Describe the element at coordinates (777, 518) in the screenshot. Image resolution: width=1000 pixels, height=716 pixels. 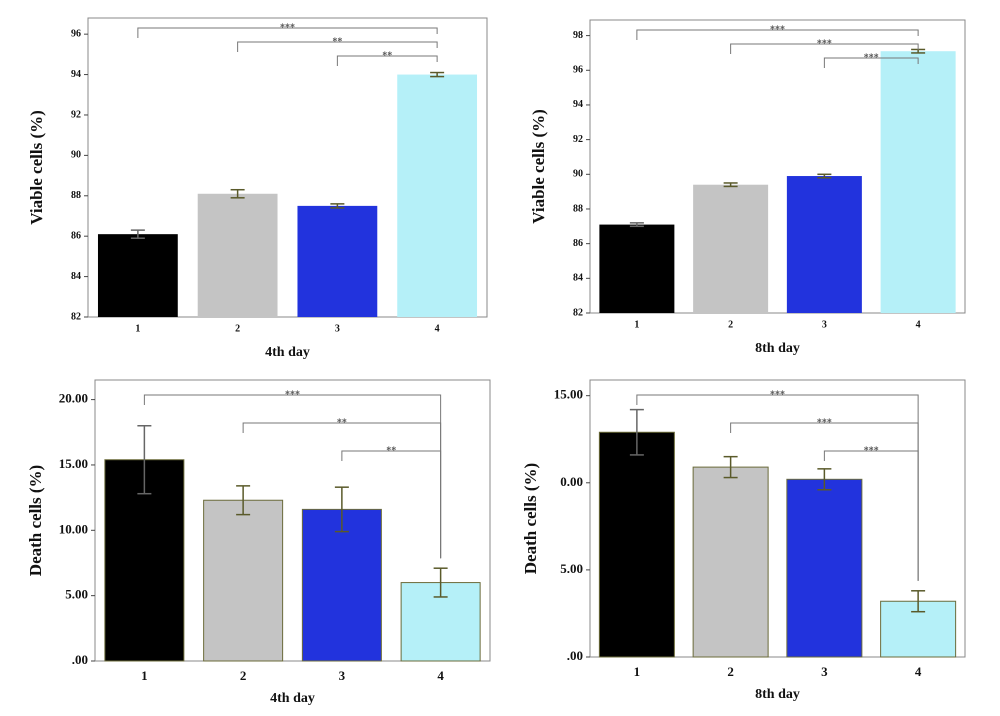
I see `plot-frame` at that location.